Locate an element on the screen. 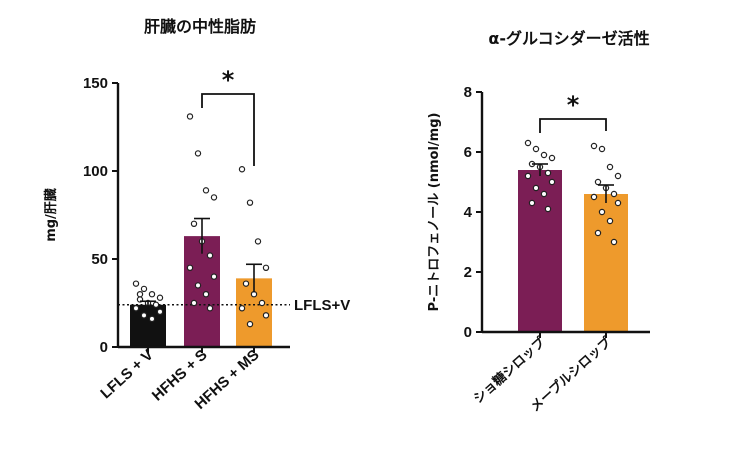 Image resolution: width=730 pixels, height=467 pixels. chart-title: 肝臓の中性脂肪 is located at coordinates (200, 26).